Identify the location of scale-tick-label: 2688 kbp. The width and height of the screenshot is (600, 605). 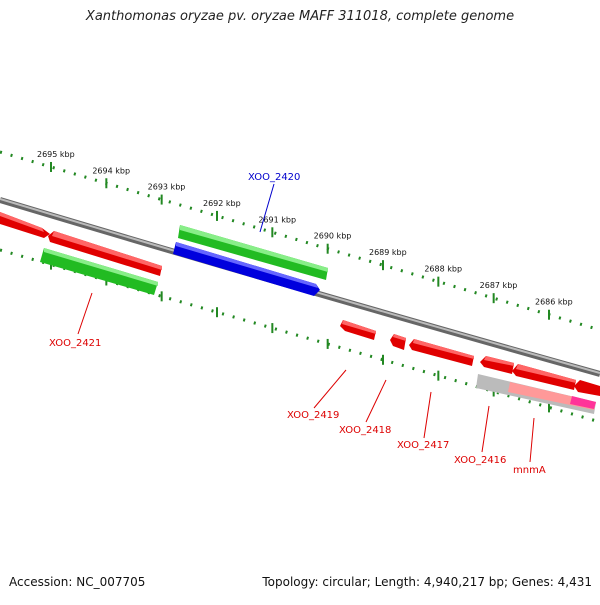
(443, 269).